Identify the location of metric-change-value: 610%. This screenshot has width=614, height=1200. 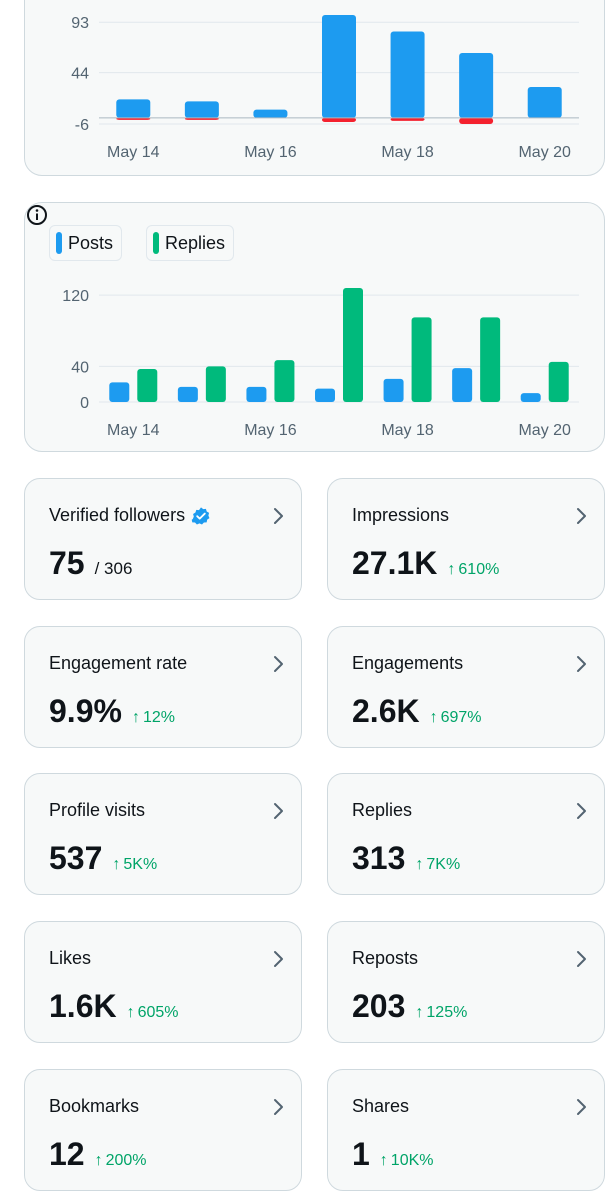
(479, 569).